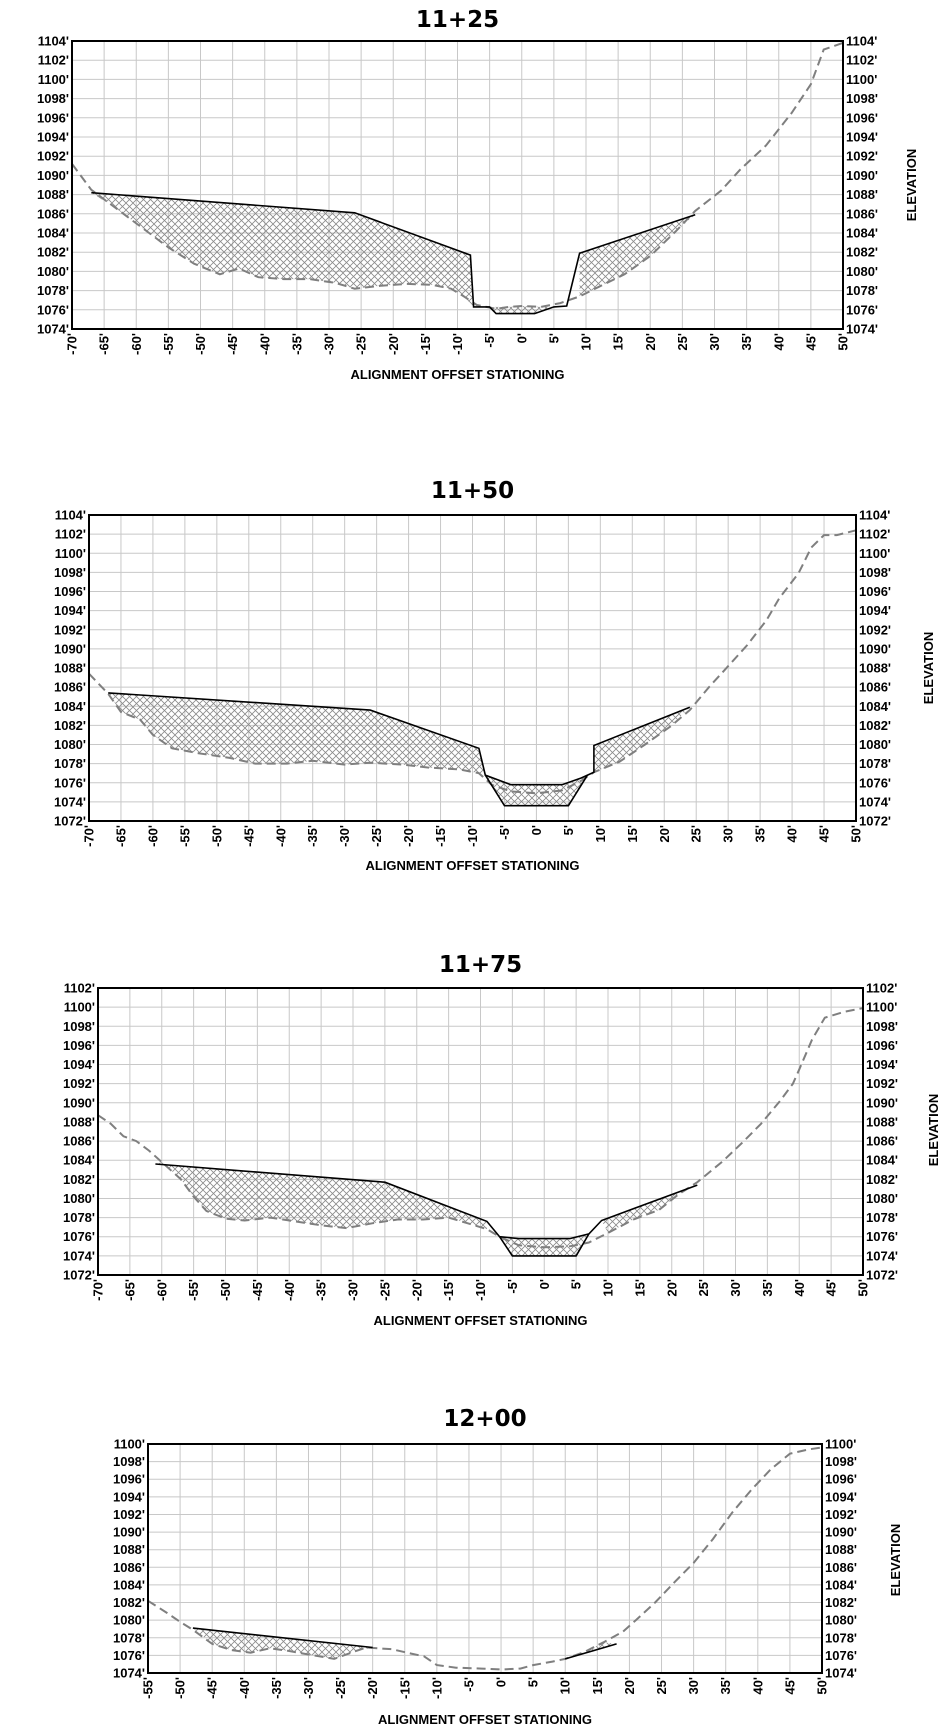  I want to click on y-tick-label-left: 1088', so click(70, 668).